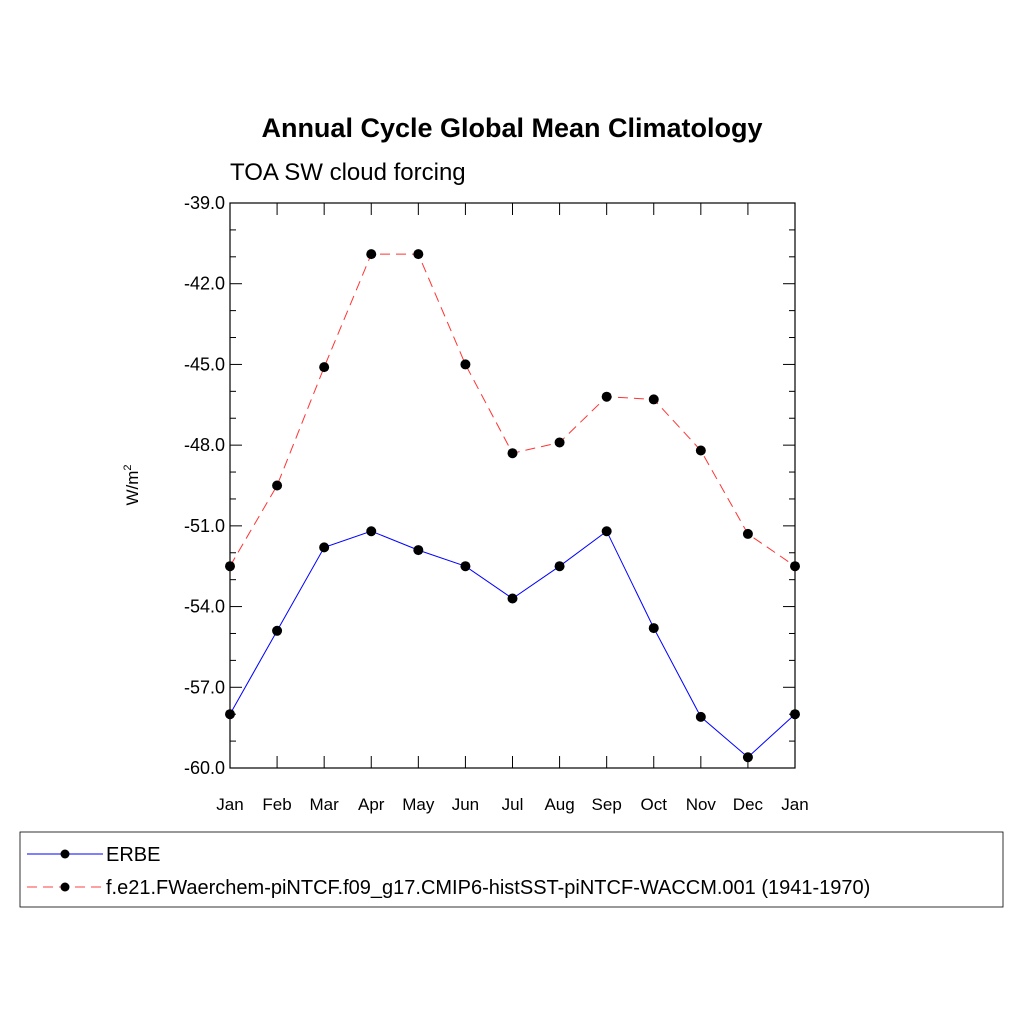 The height and width of the screenshot is (1024, 1024). What do you see at coordinates (204, 445) in the screenshot?
I see `y-tick-label: -48.0` at bounding box center [204, 445].